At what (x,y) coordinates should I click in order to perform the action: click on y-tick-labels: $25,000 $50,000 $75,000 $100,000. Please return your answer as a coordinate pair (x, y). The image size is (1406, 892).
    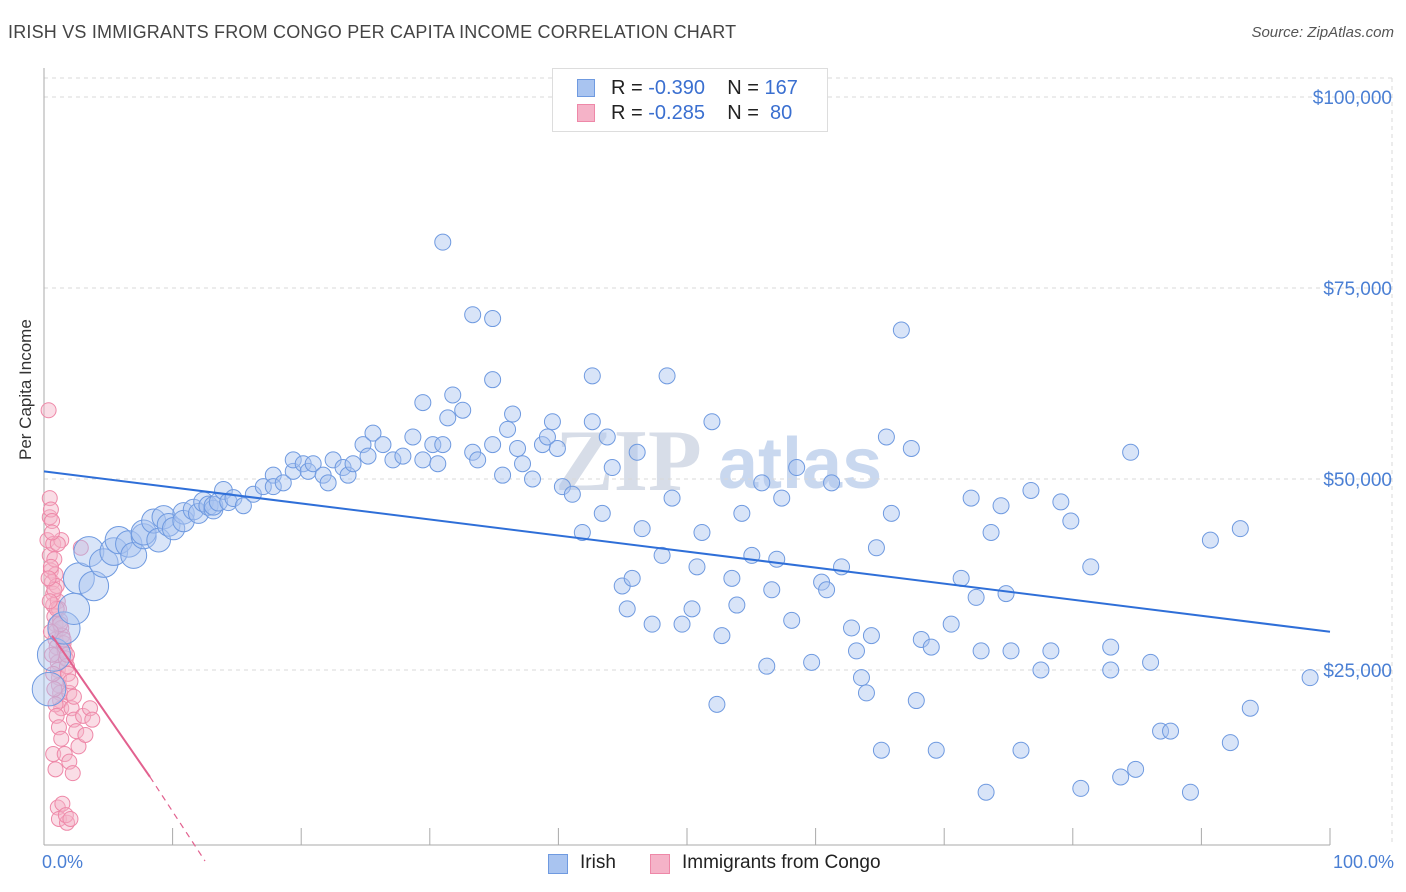
    Looking at the image, I should click on (1352, 385).